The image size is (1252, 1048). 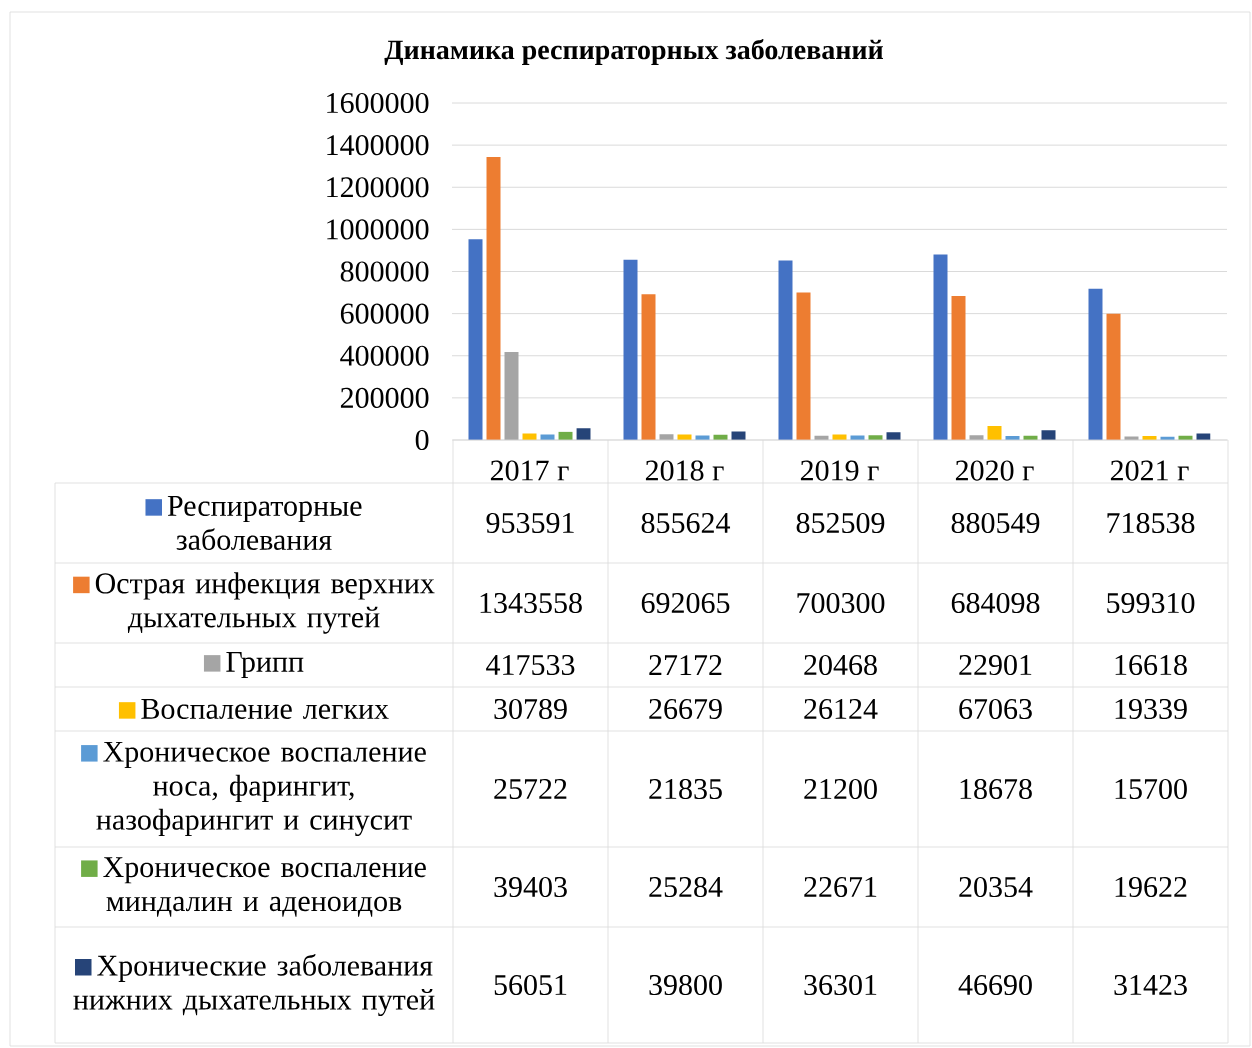 I want to click on data-label: 19622, so click(x=1151, y=887).